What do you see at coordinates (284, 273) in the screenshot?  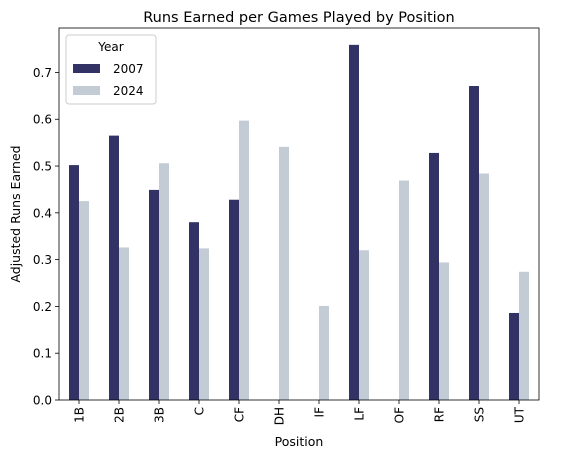 I see `bar-2024-DH` at bounding box center [284, 273].